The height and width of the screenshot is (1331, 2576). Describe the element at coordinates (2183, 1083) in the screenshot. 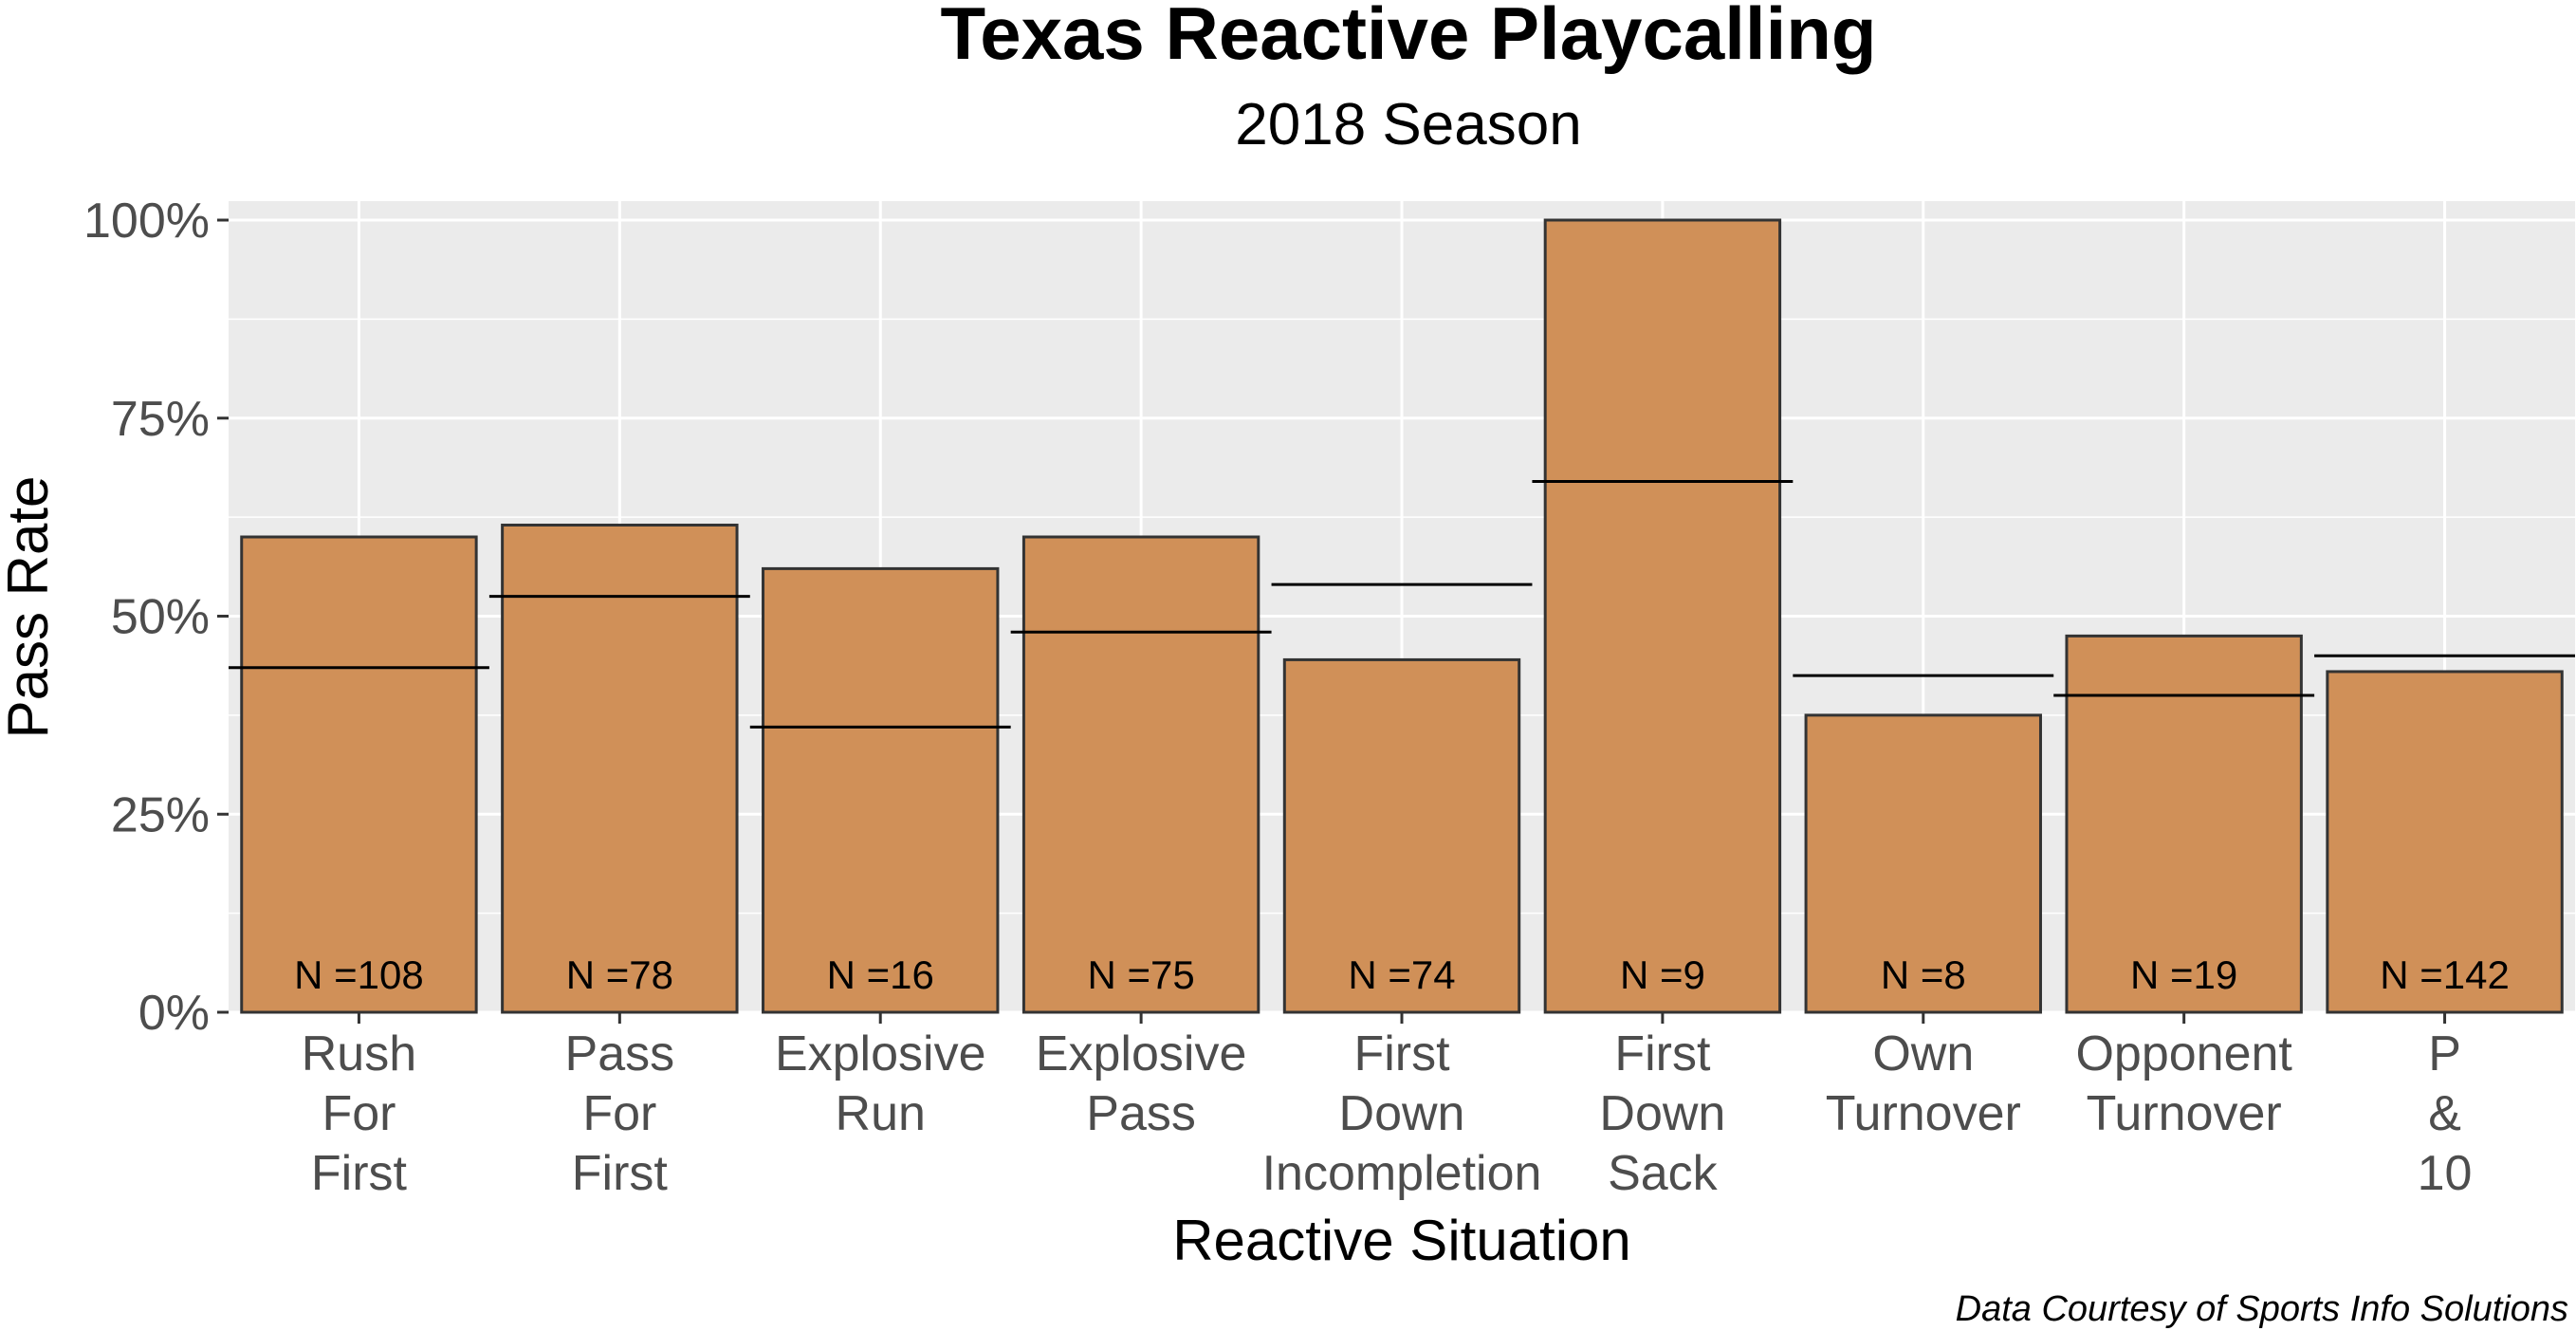

I see `x-tick-label: Opponent Turnover` at that location.